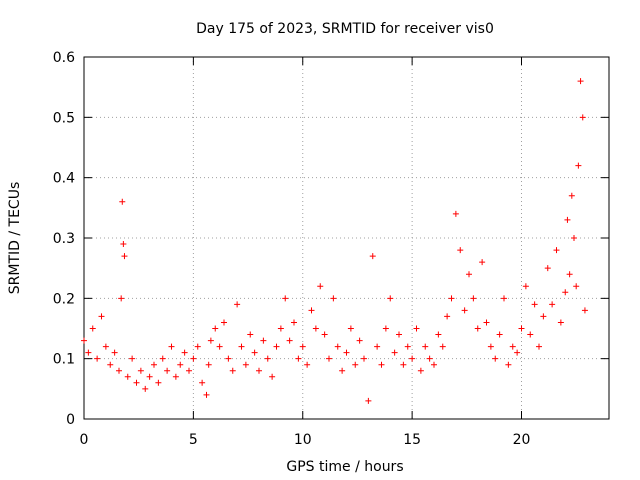 The width and height of the screenshot is (640, 480). What do you see at coordinates (15, 238) in the screenshot?
I see `y-axis-label: SRMTID / TECUs` at bounding box center [15, 238].